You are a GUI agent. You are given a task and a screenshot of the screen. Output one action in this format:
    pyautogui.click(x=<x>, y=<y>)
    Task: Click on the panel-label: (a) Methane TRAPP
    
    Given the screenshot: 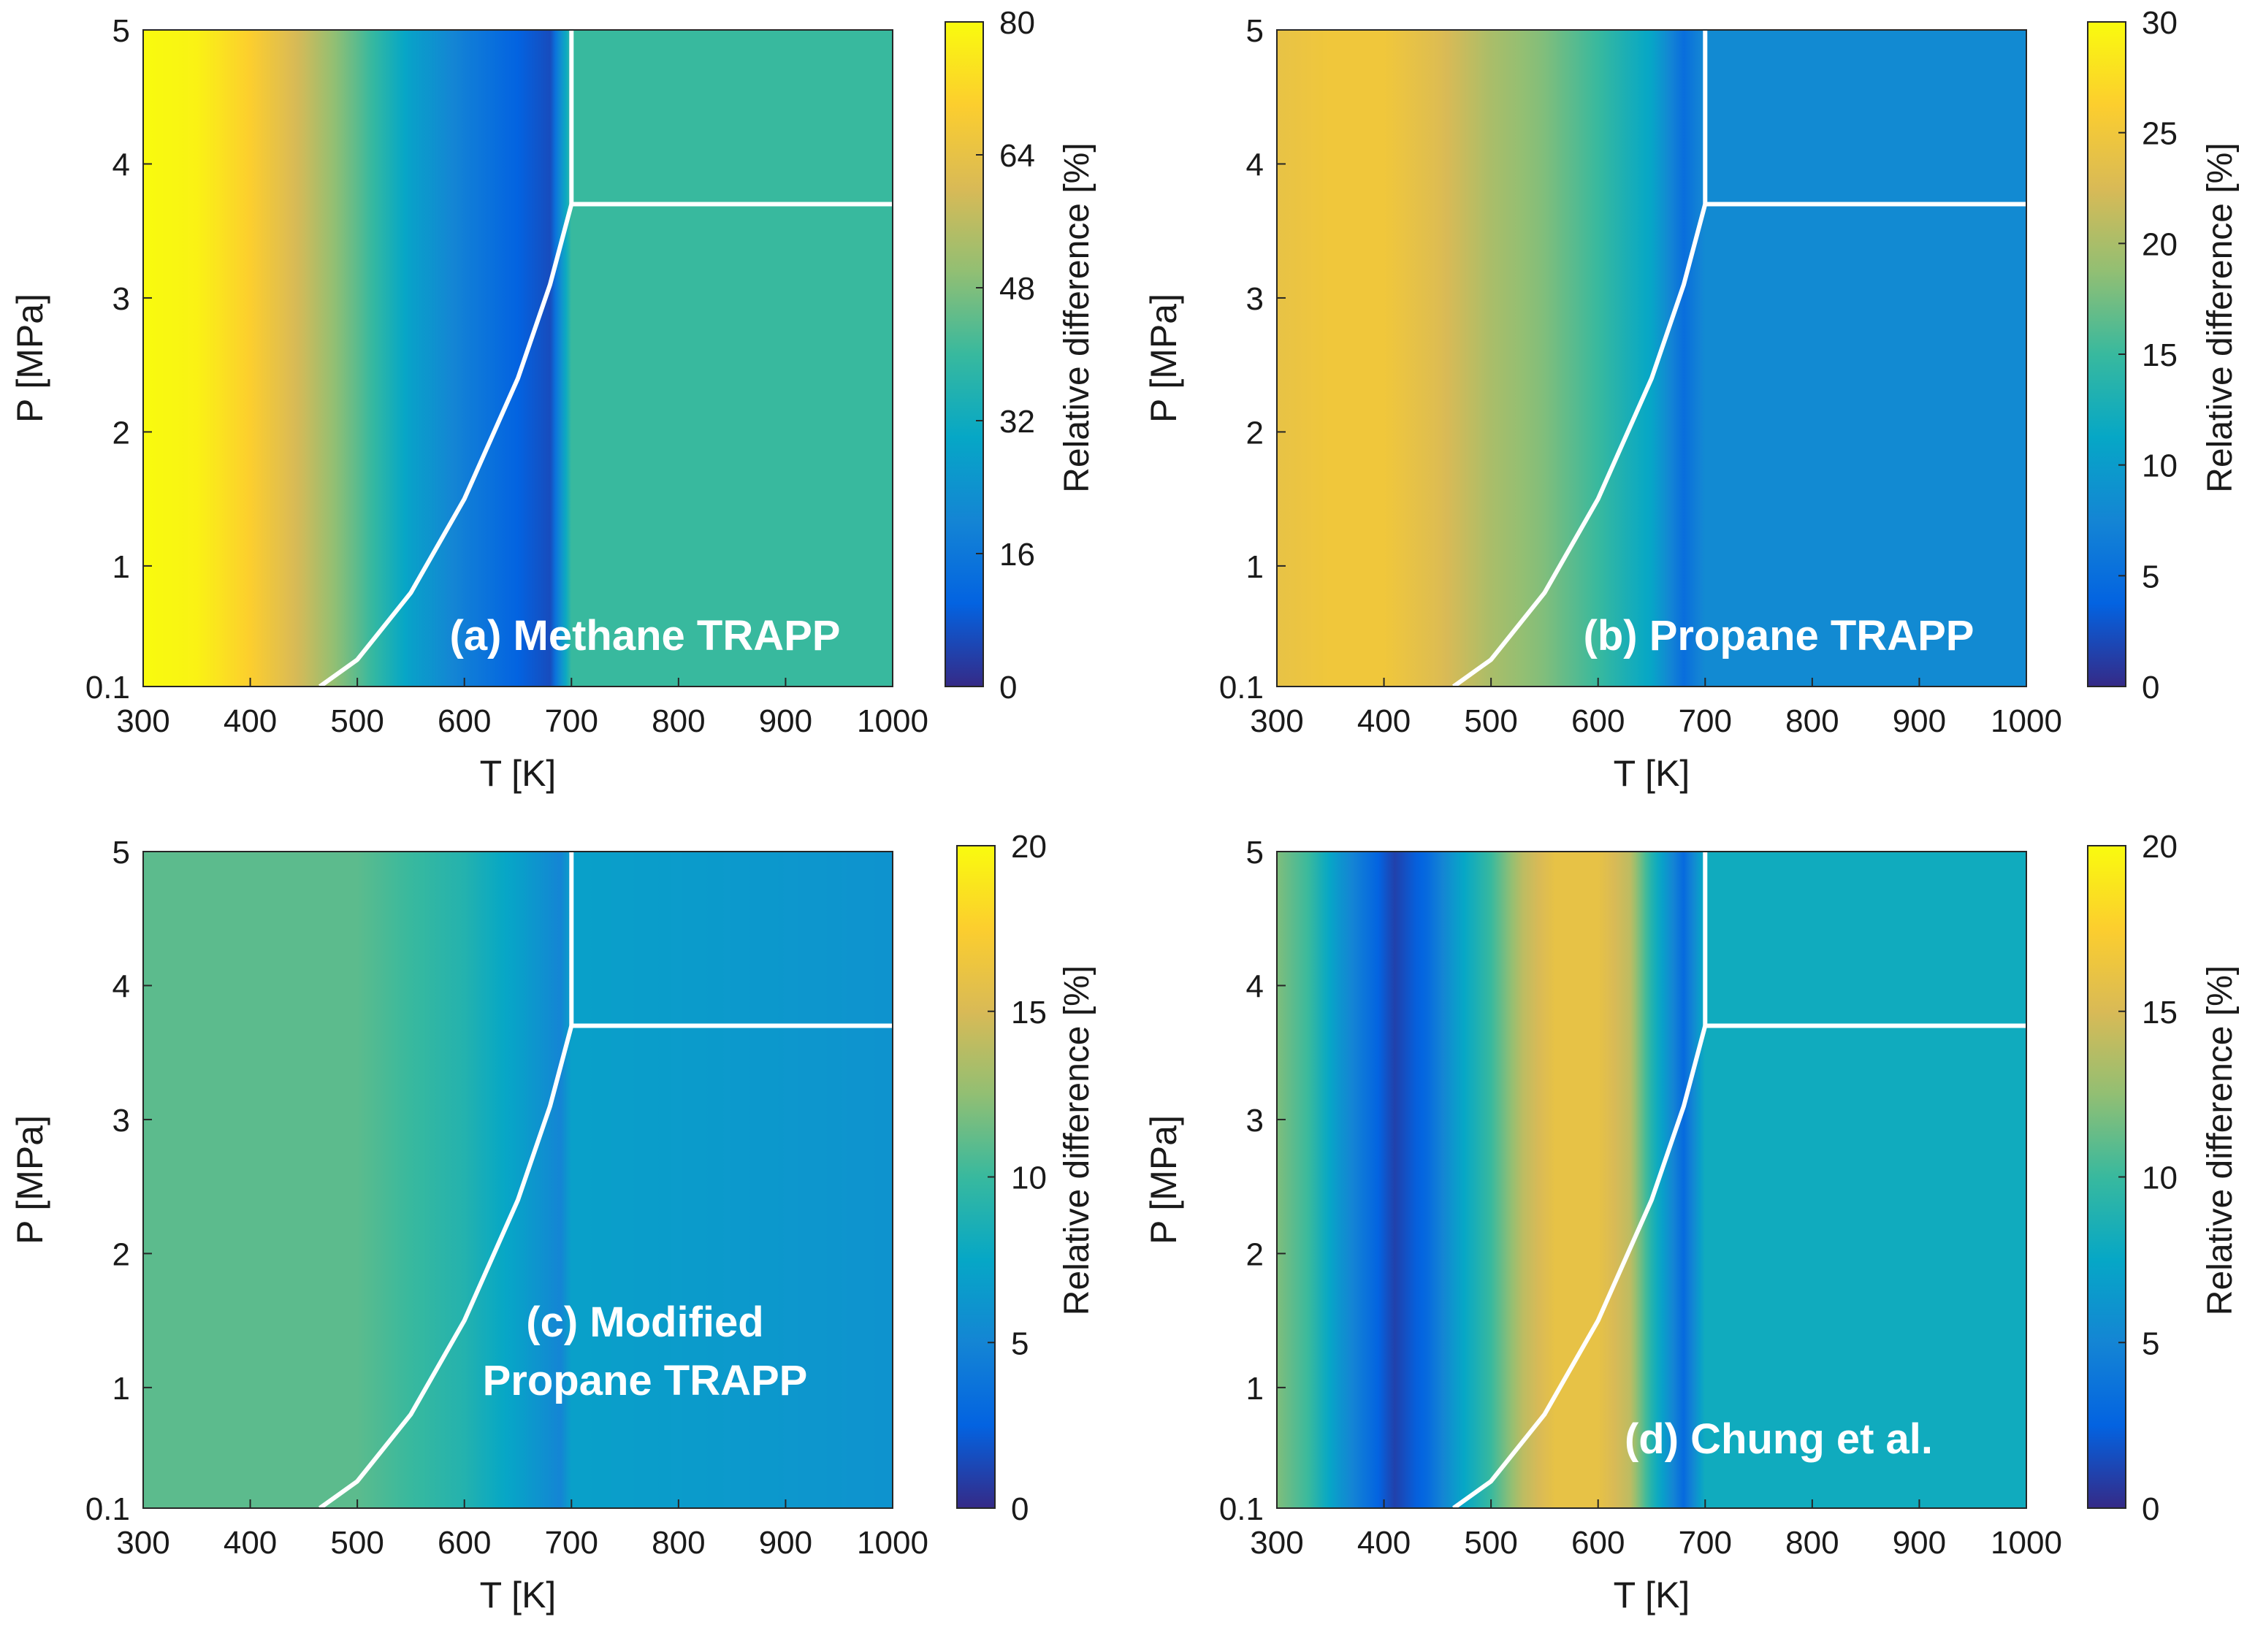 What is the action you would take?
    pyautogui.click(x=645, y=635)
    